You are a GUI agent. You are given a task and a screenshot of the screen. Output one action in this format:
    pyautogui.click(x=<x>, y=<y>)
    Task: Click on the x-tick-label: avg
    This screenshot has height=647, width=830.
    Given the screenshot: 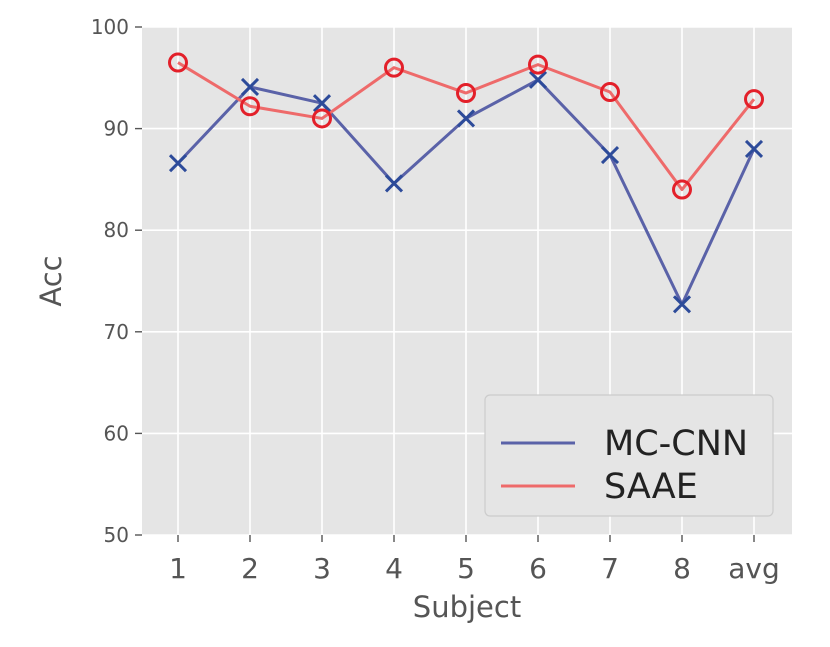 What is the action you would take?
    pyautogui.click(x=754, y=568)
    